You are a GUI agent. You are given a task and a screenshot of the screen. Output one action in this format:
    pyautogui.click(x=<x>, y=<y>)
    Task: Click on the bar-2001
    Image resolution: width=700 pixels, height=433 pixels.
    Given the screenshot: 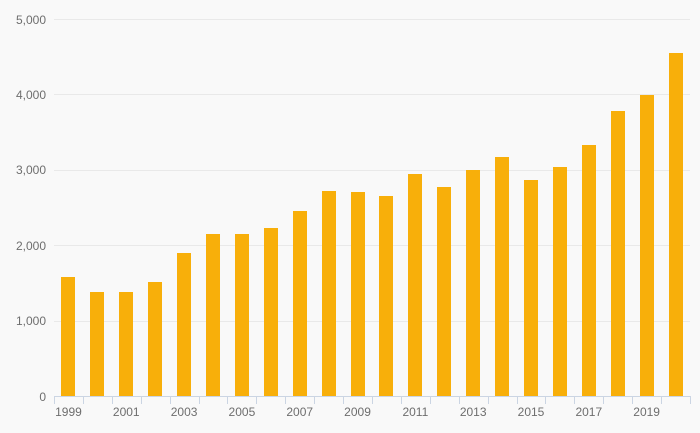 What is the action you would take?
    pyautogui.click(x=126, y=344)
    